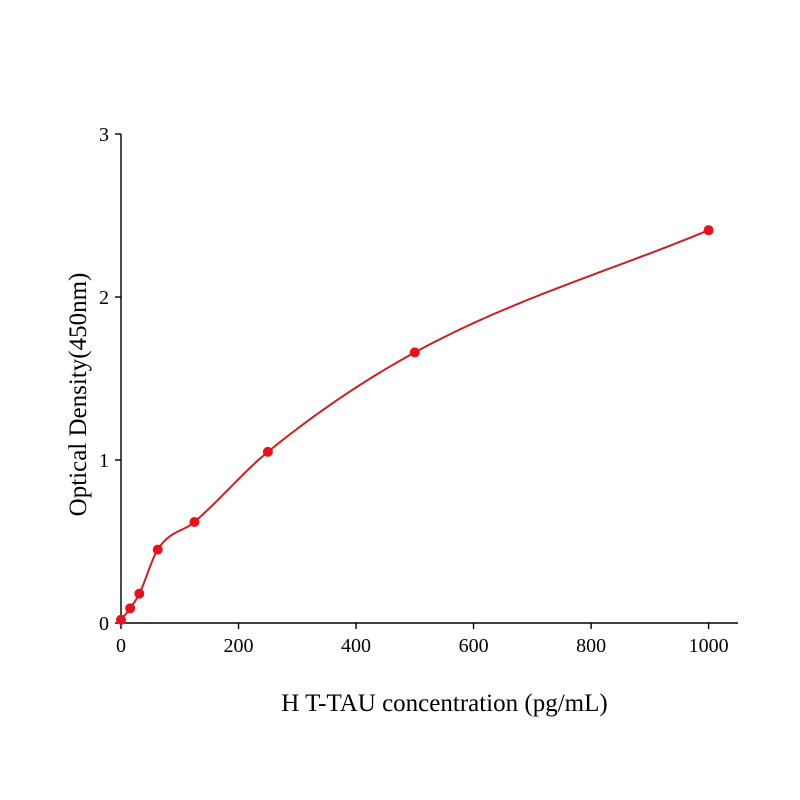  Describe the element at coordinates (591, 646) in the screenshot. I see `x-tick-label: 800` at that location.